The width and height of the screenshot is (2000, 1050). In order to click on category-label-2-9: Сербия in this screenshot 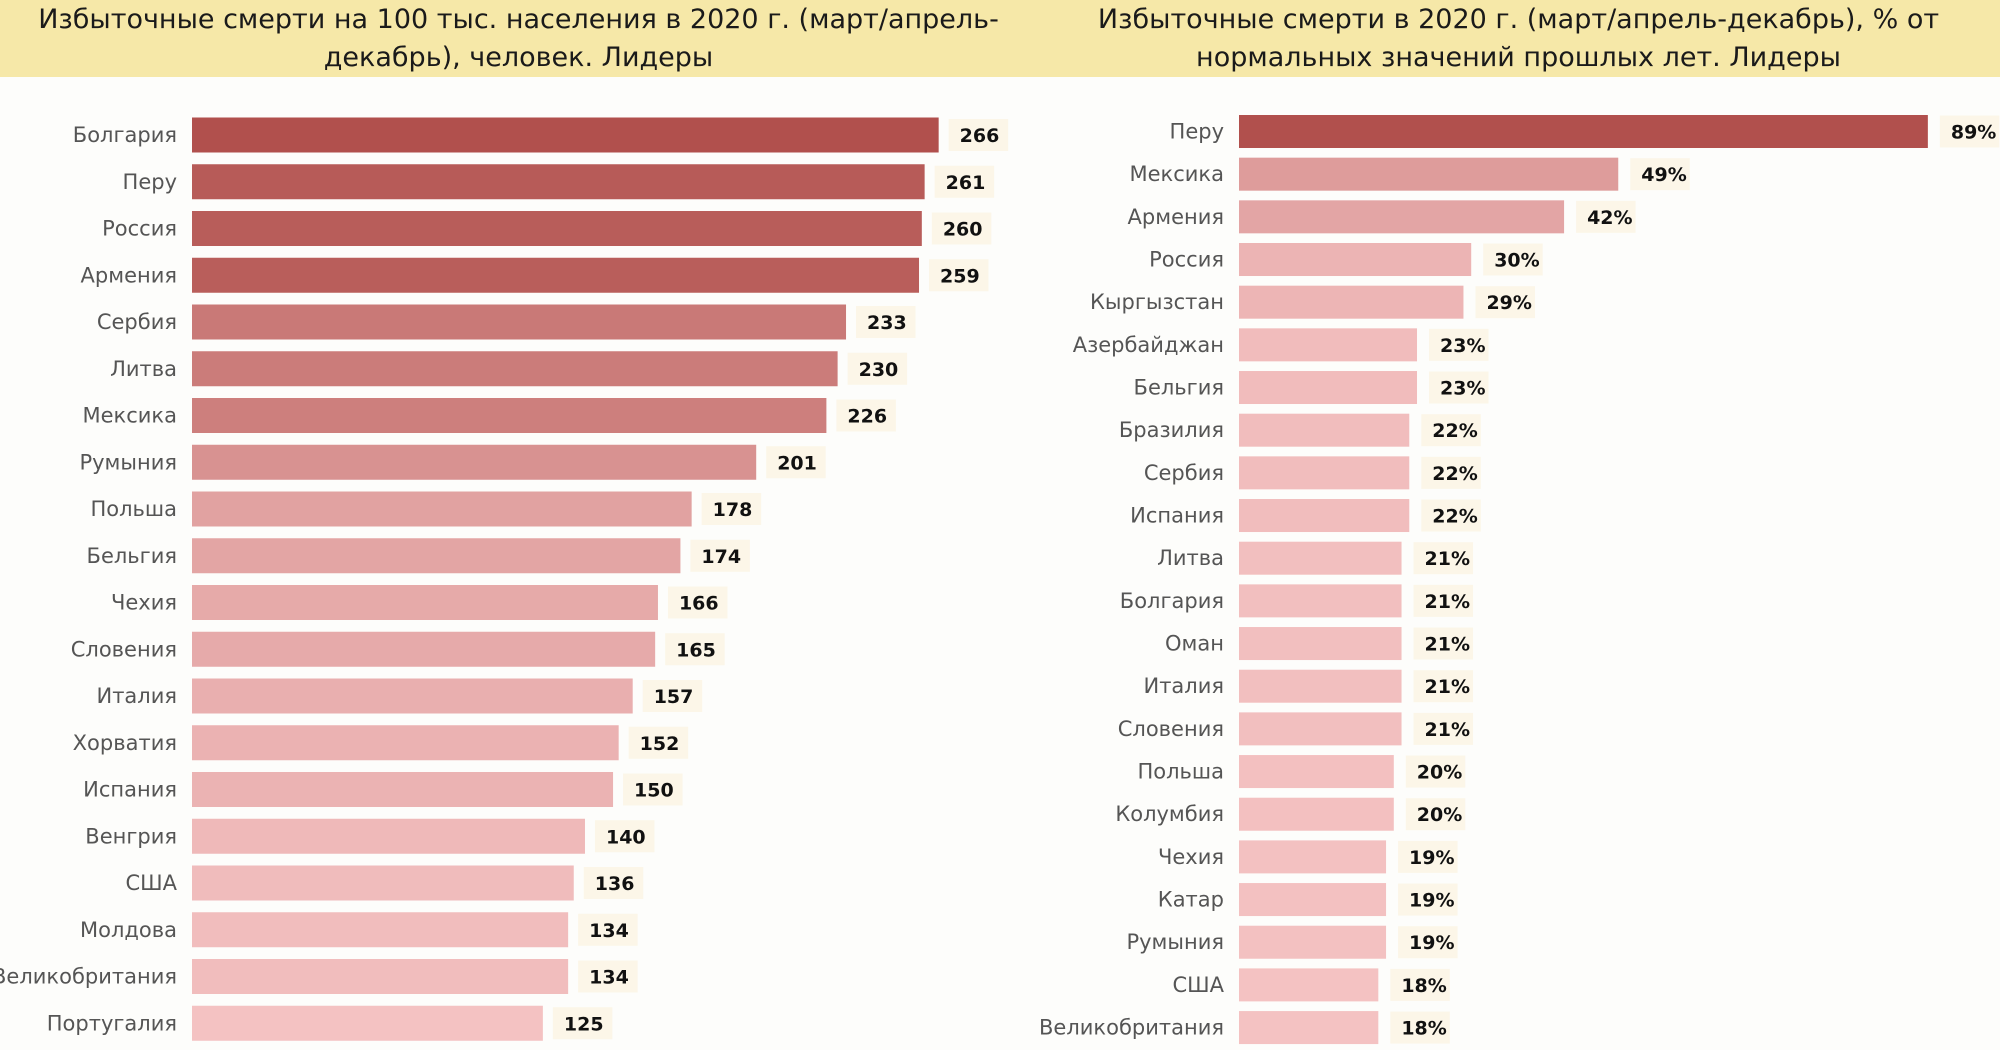, I will do `click(1184, 473)`.